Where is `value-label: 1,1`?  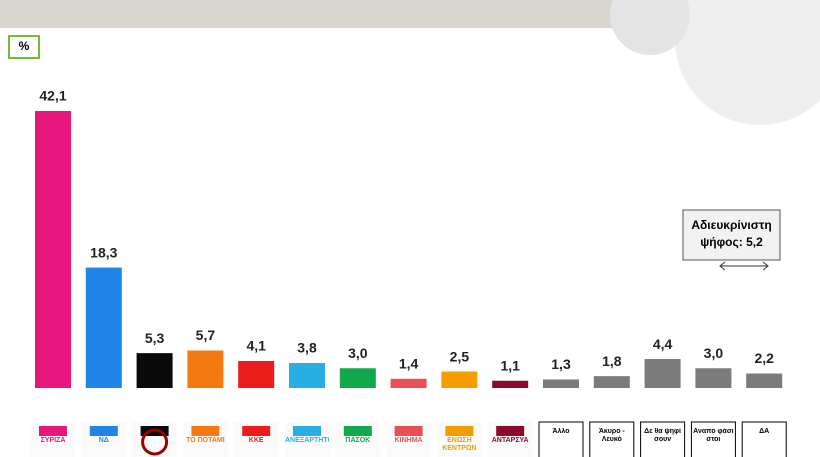 value-label: 1,1 is located at coordinates (510, 365).